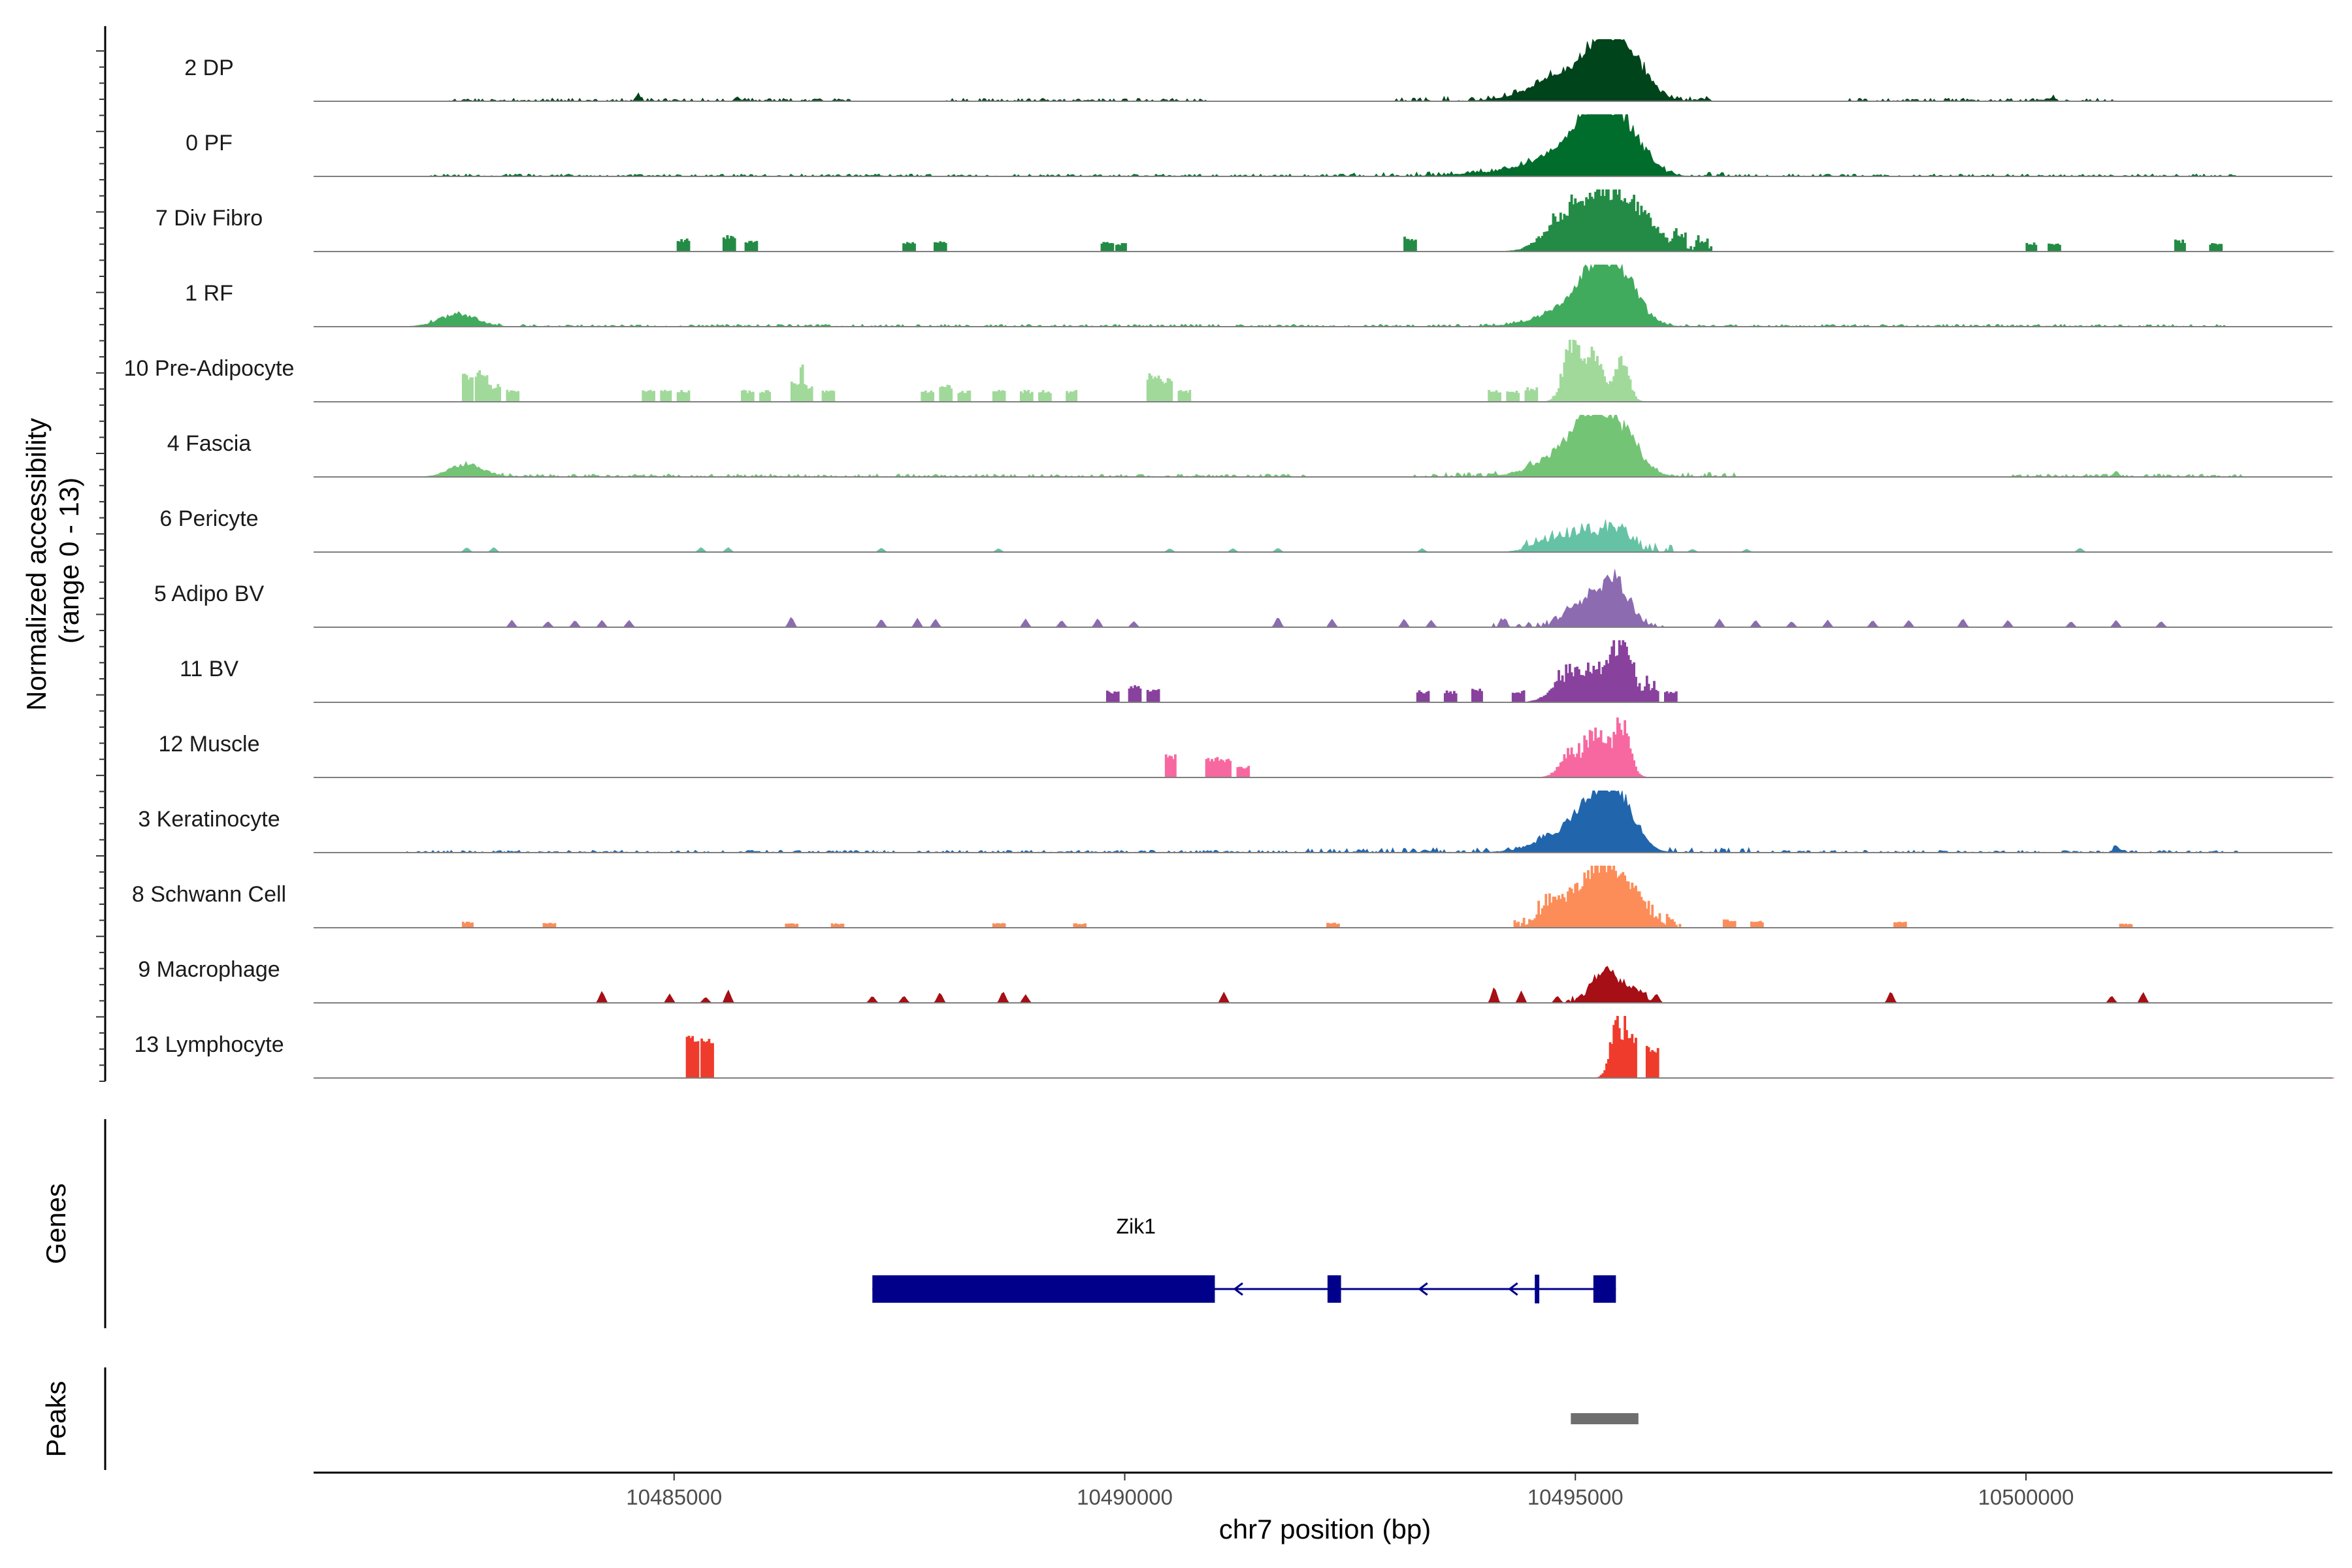  I want to click on peak-region, so click(1605, 1418).